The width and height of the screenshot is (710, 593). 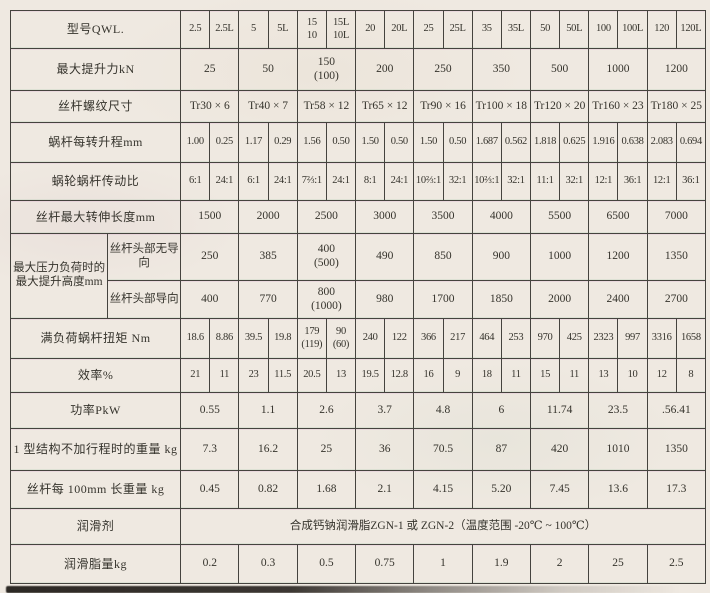 What do you see at coordinates (341, 375) in the screenshot?
I see `table-cell: 13` at bounding box center [341, 375].